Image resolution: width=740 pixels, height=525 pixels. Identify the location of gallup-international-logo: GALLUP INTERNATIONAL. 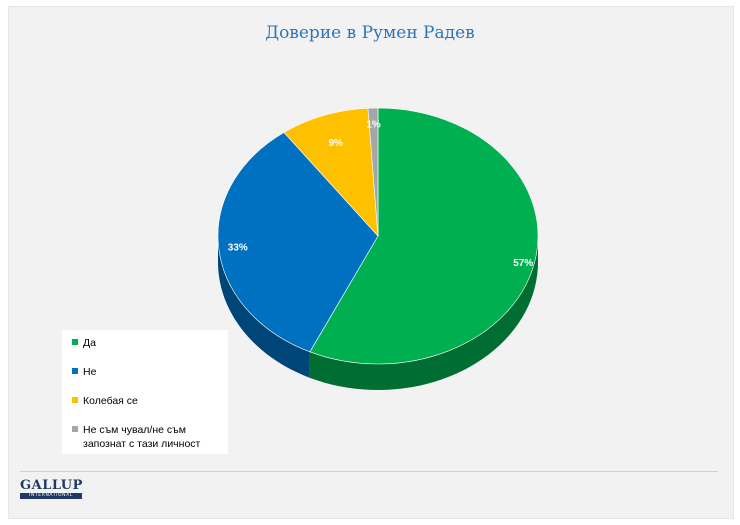
(51, 489).